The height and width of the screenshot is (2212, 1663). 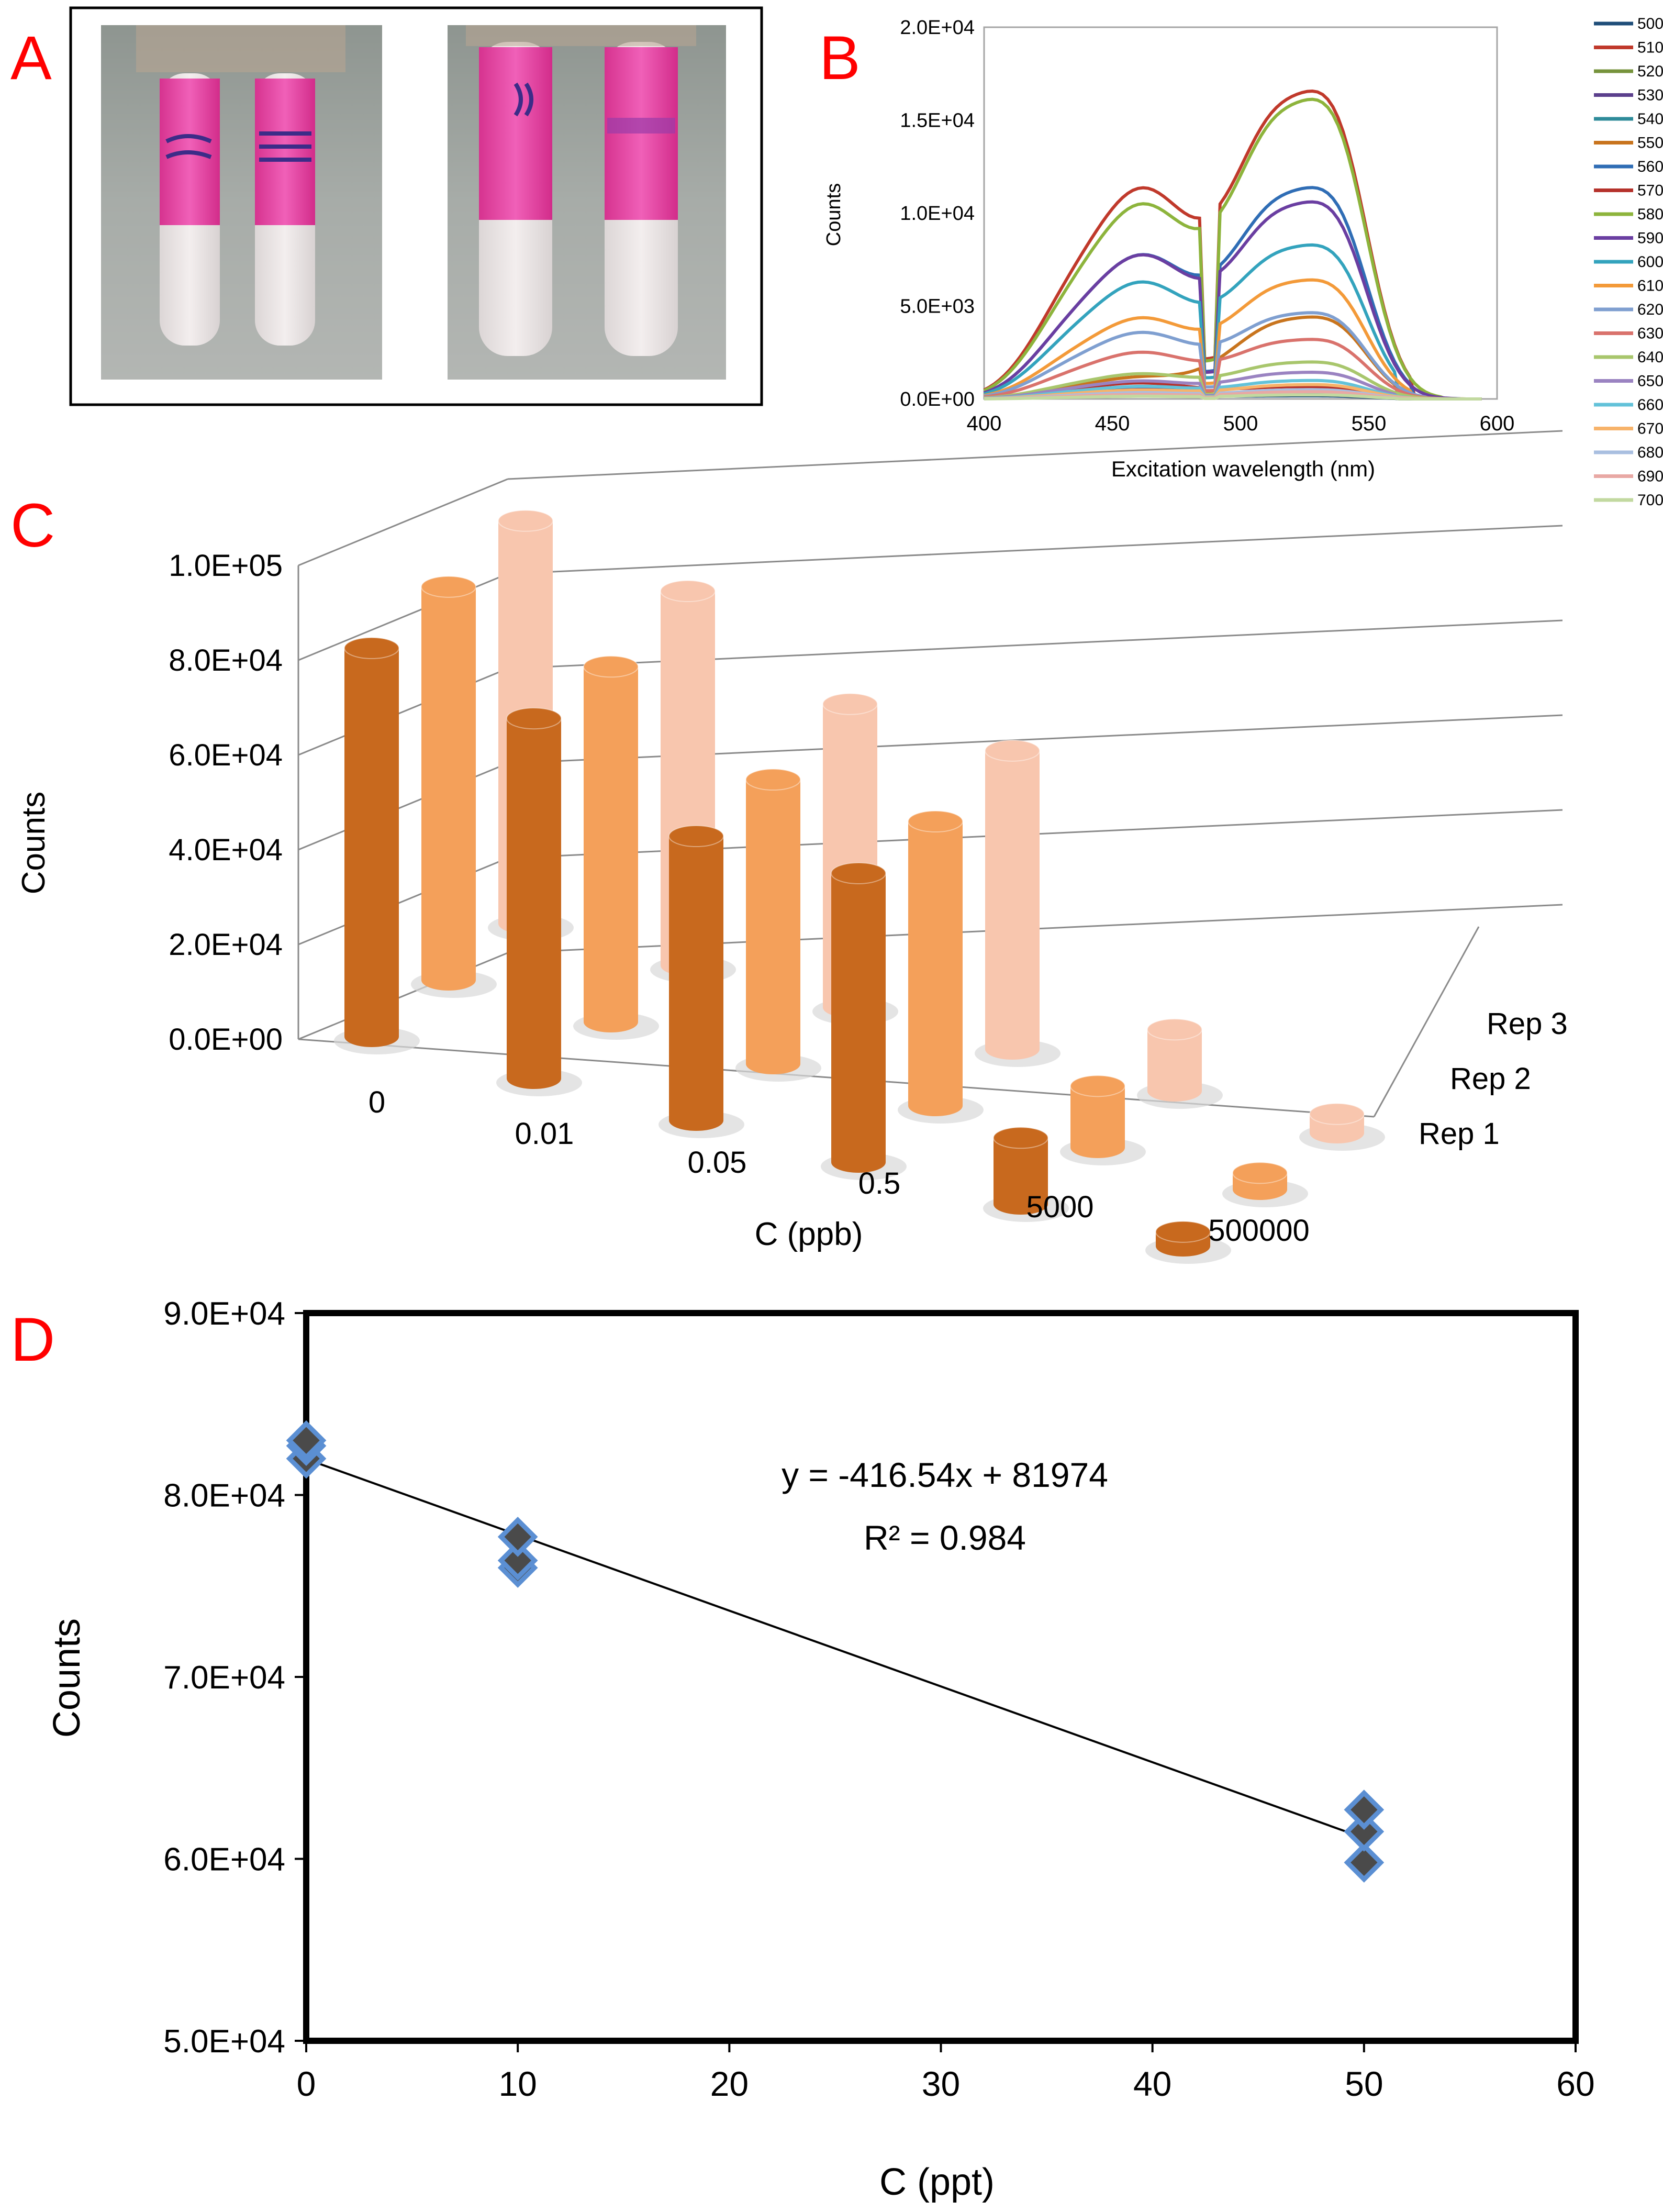 What do you see at coordinates (1650, 405) in the screenshot?
I see `legend-label: 660` at bounding box center [1650, 405].